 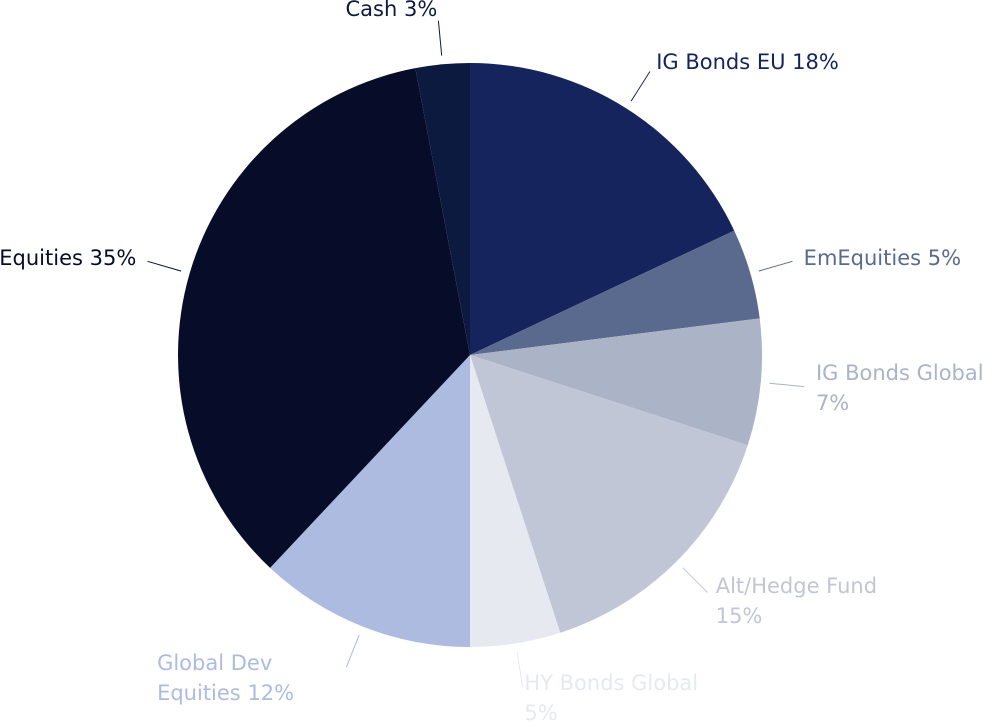 What do you see at coordinates (113, 258) in the screenshot?
I see `value-label: 35%` at bounding box center [113, 258].